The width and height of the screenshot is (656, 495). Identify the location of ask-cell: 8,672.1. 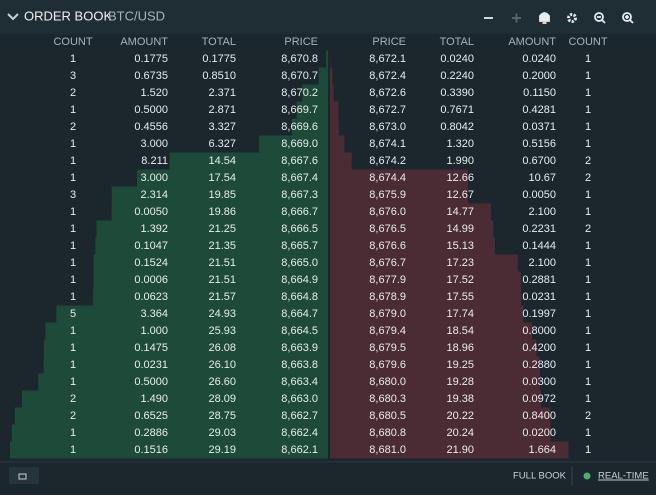
(387, 59).